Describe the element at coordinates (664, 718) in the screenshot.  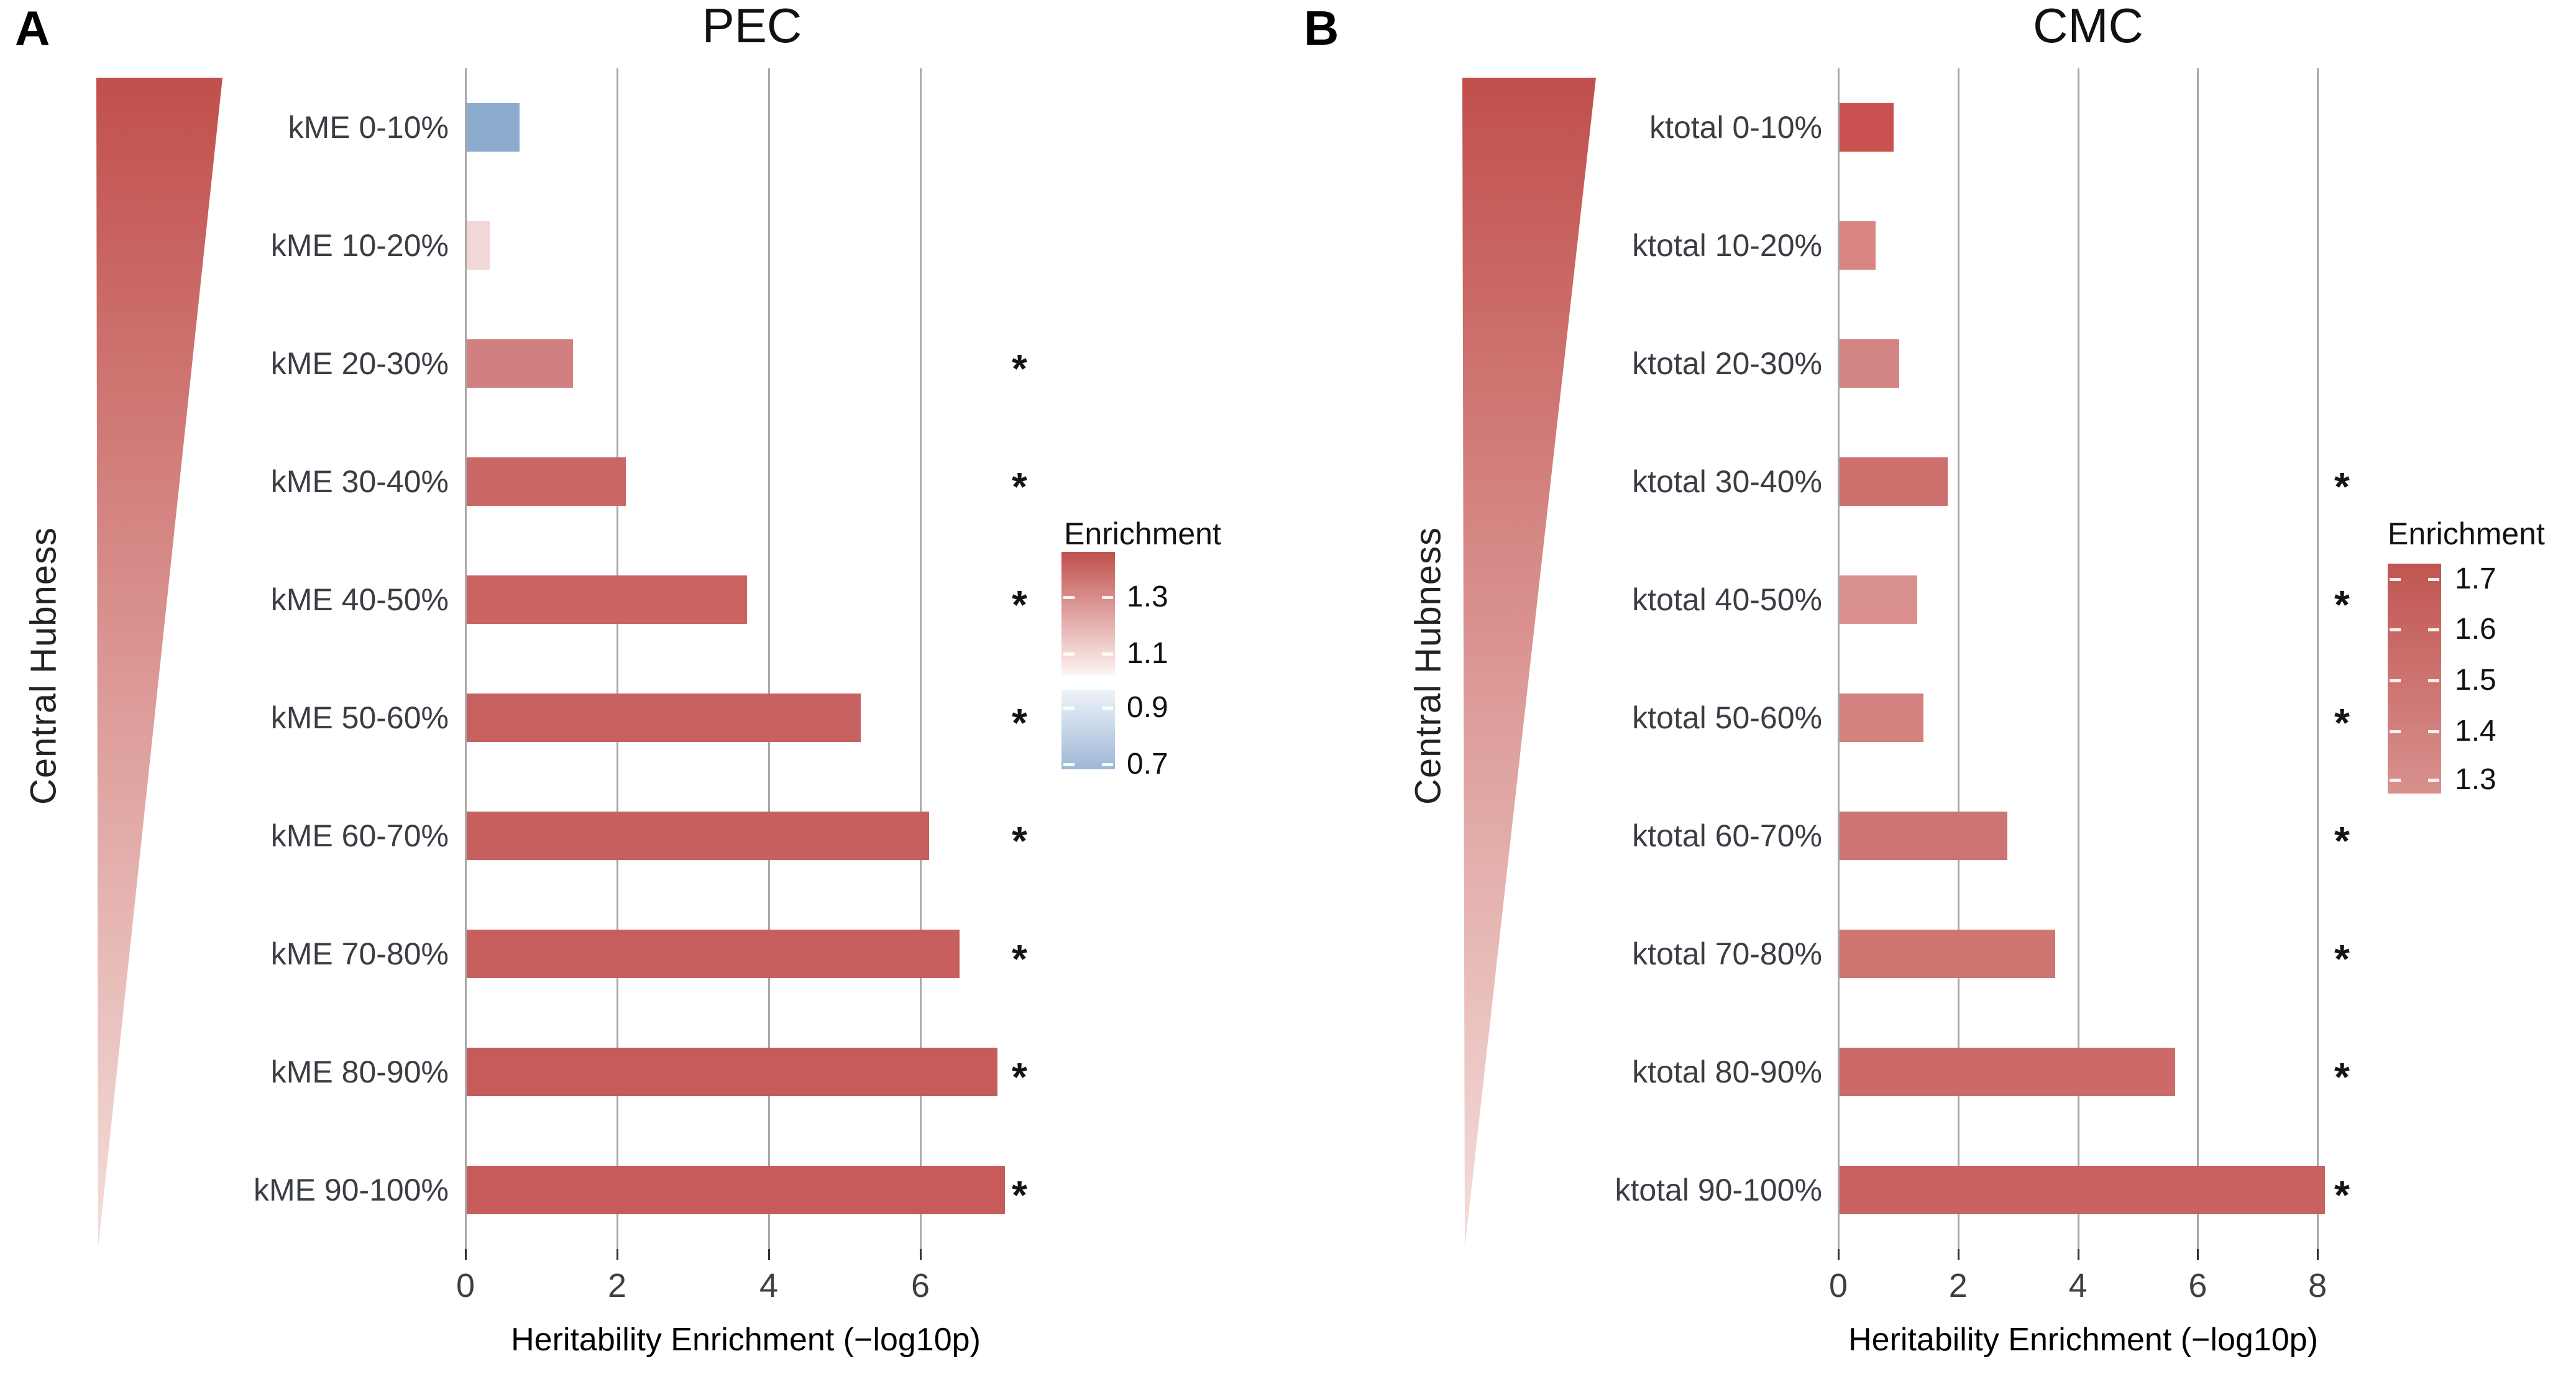
I see `bar-kme-50-60-` at that location.